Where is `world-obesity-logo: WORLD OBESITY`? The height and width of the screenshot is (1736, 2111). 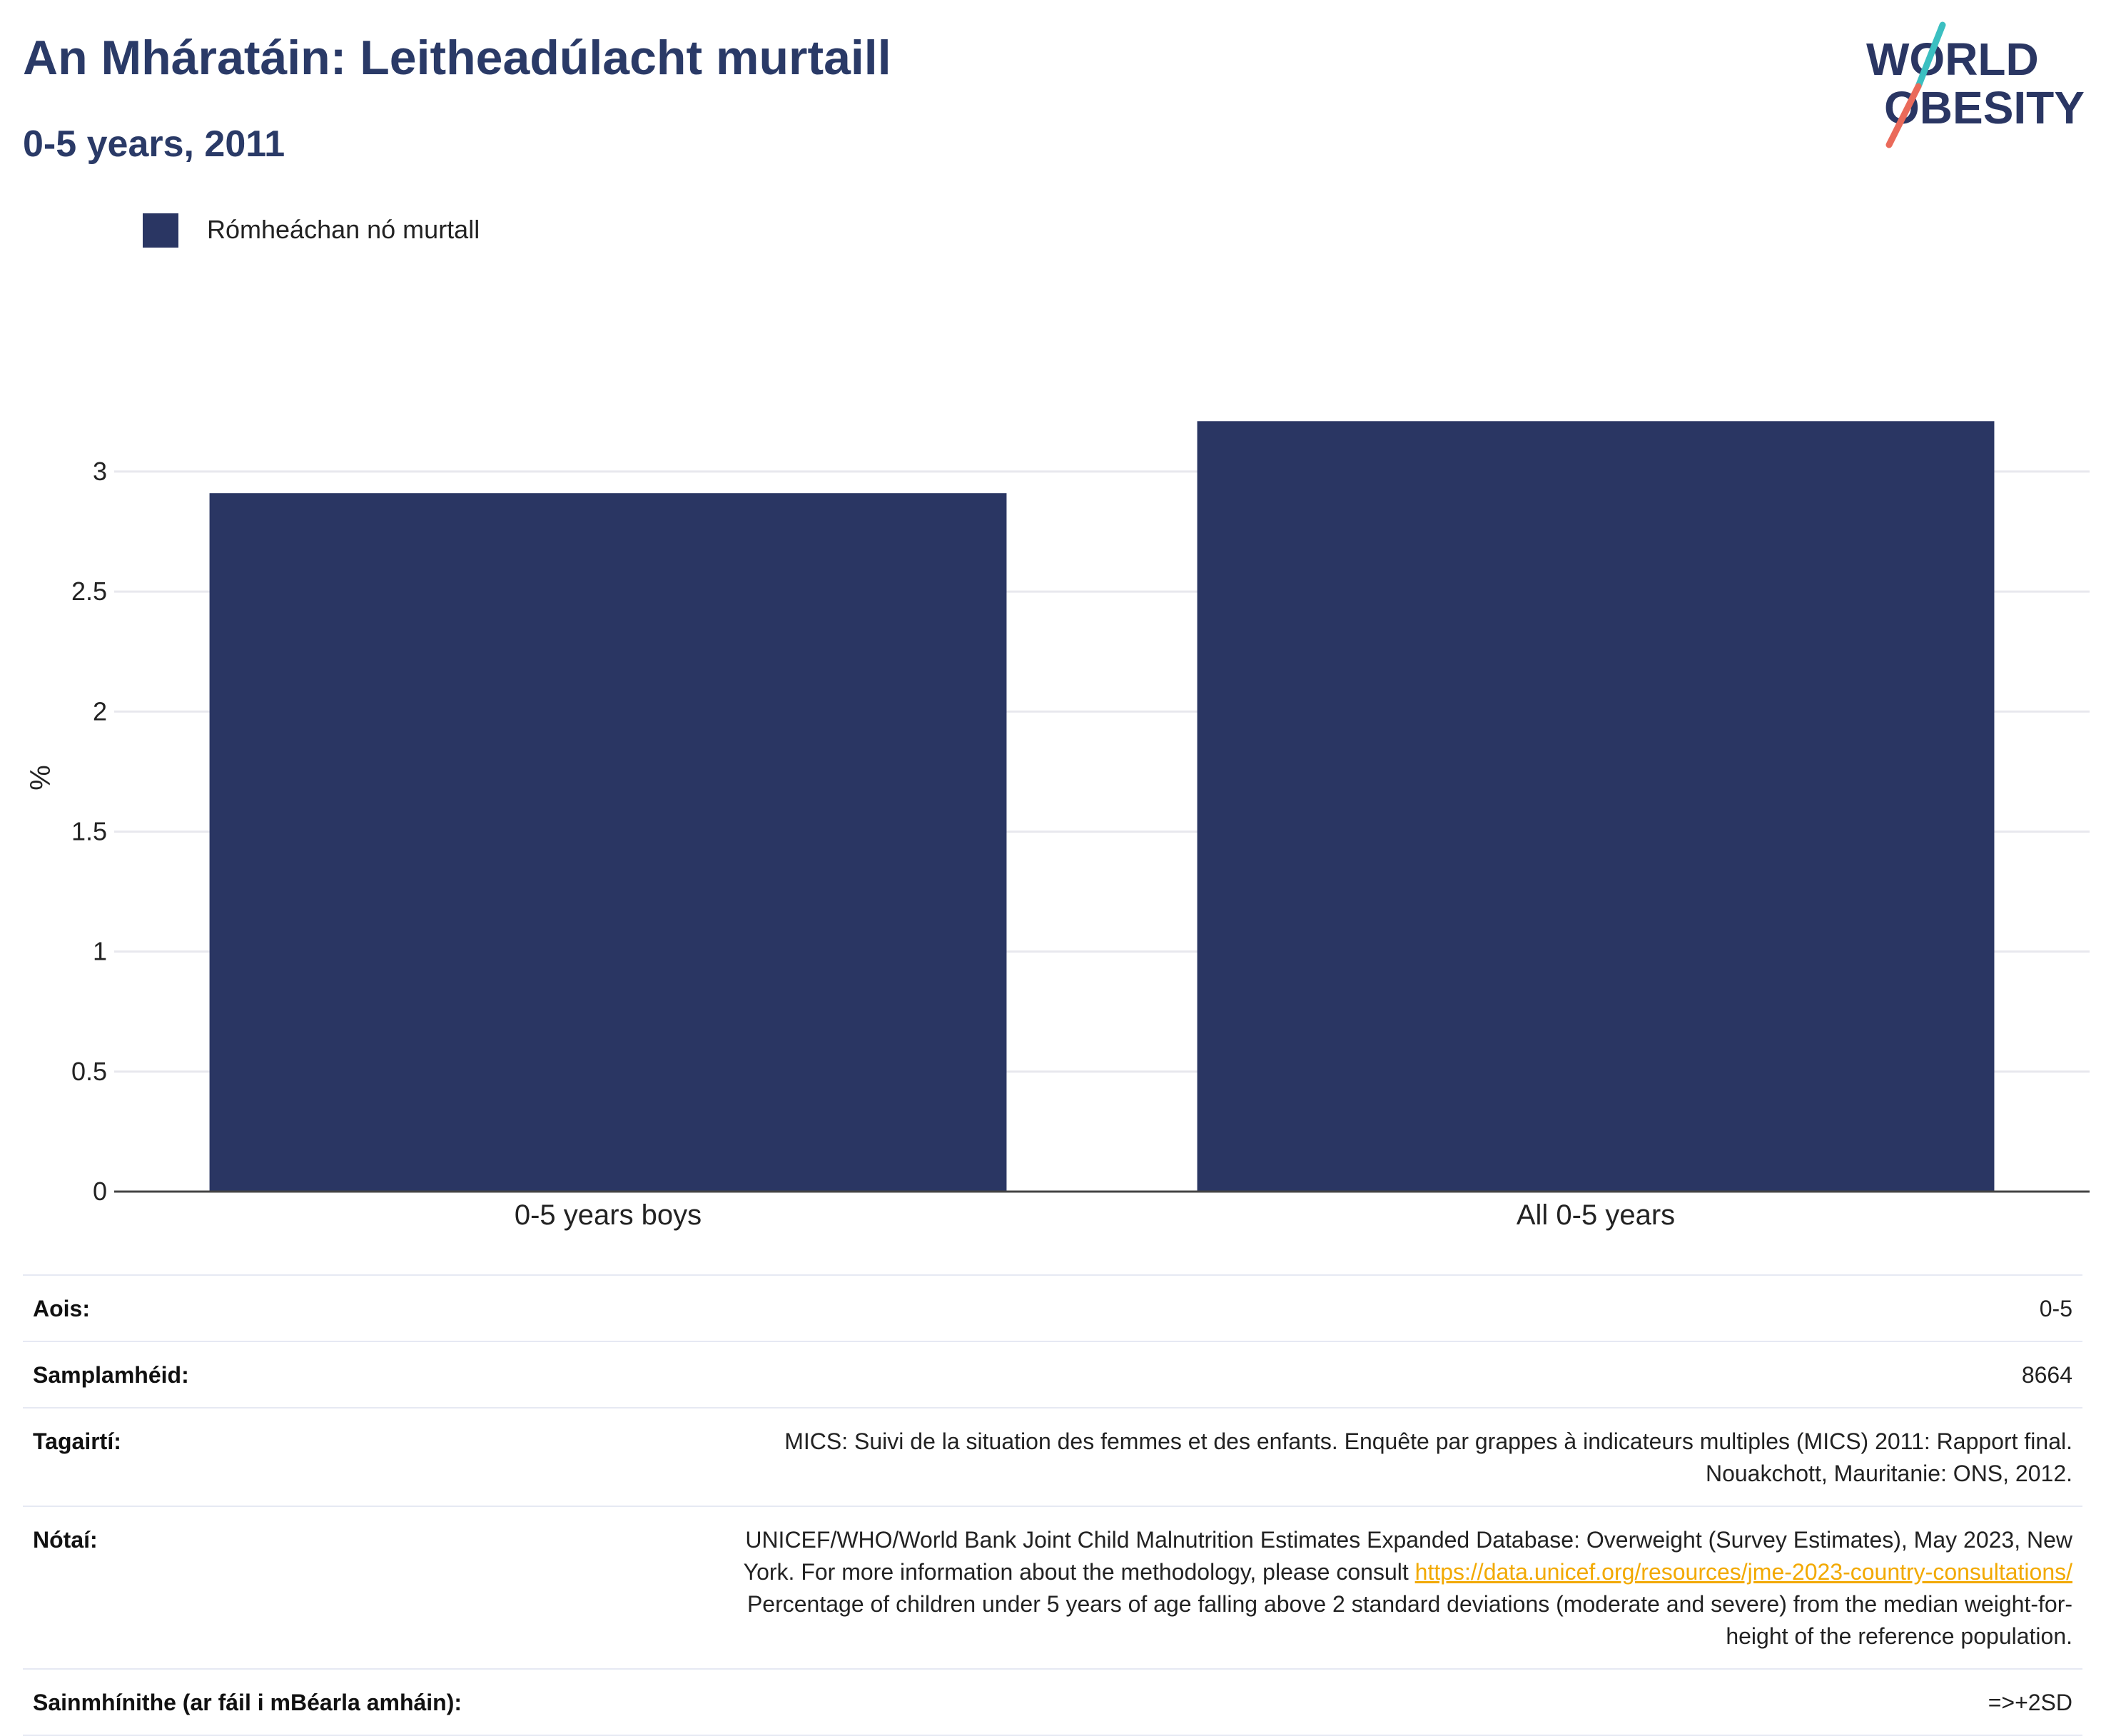 world-obesity-logo: WORLD OBESITY is located at coordinates (1975, 84).